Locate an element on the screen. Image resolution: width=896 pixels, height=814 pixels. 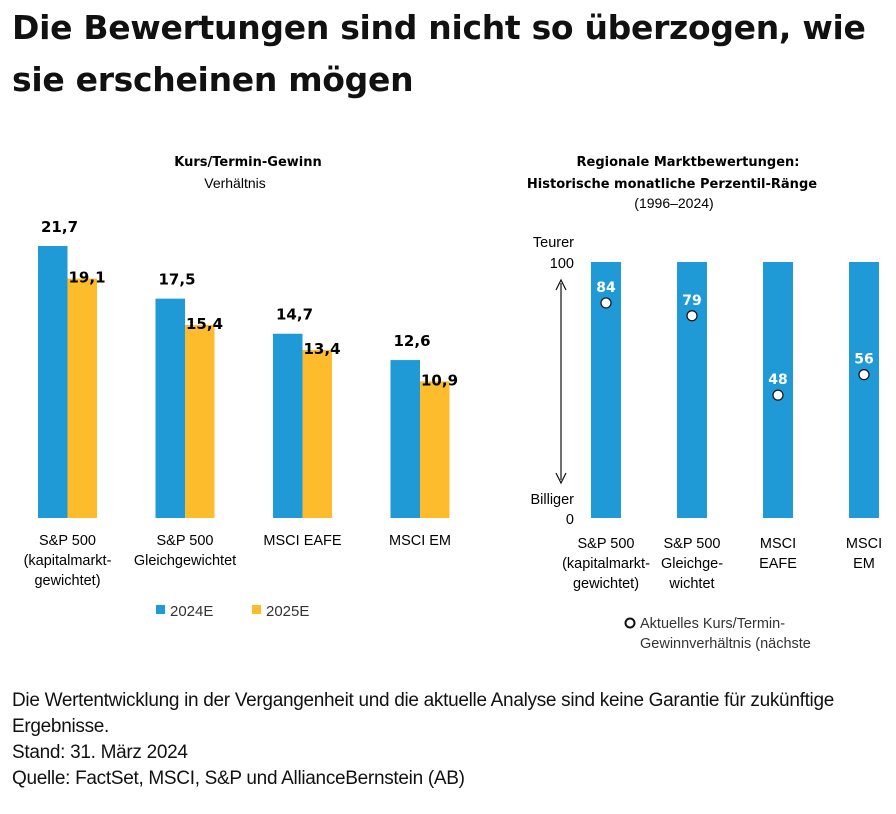
data-label: 14,7 is located at coordinates (294, 315).